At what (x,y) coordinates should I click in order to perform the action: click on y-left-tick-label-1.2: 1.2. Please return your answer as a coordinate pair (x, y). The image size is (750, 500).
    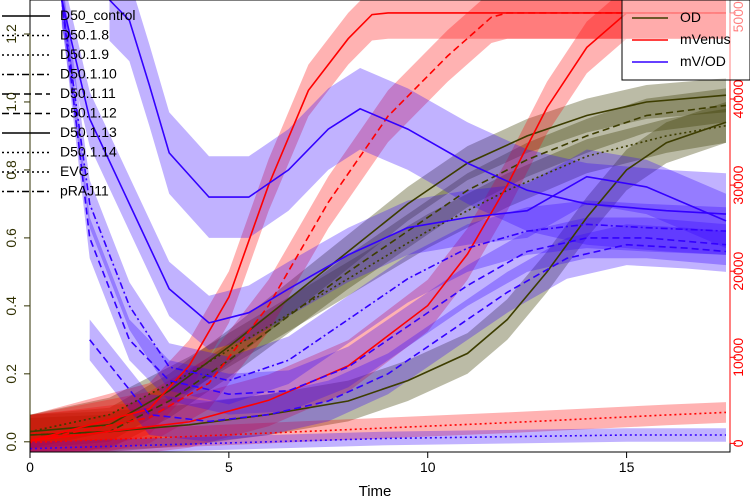
    Looking at the image, I should click on (11, 34).